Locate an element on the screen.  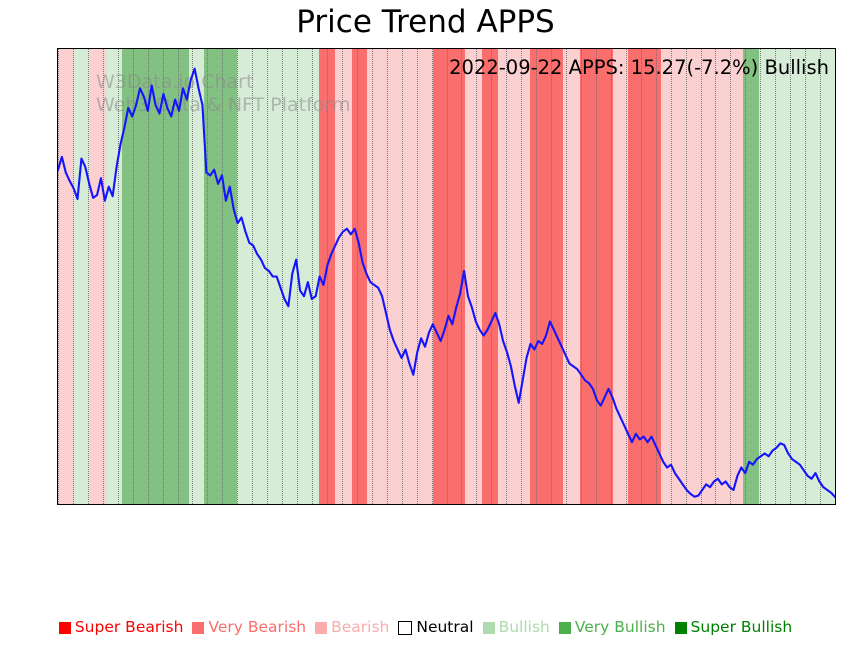
legend-item: Super Bullish is located at coordinates (733, 627).